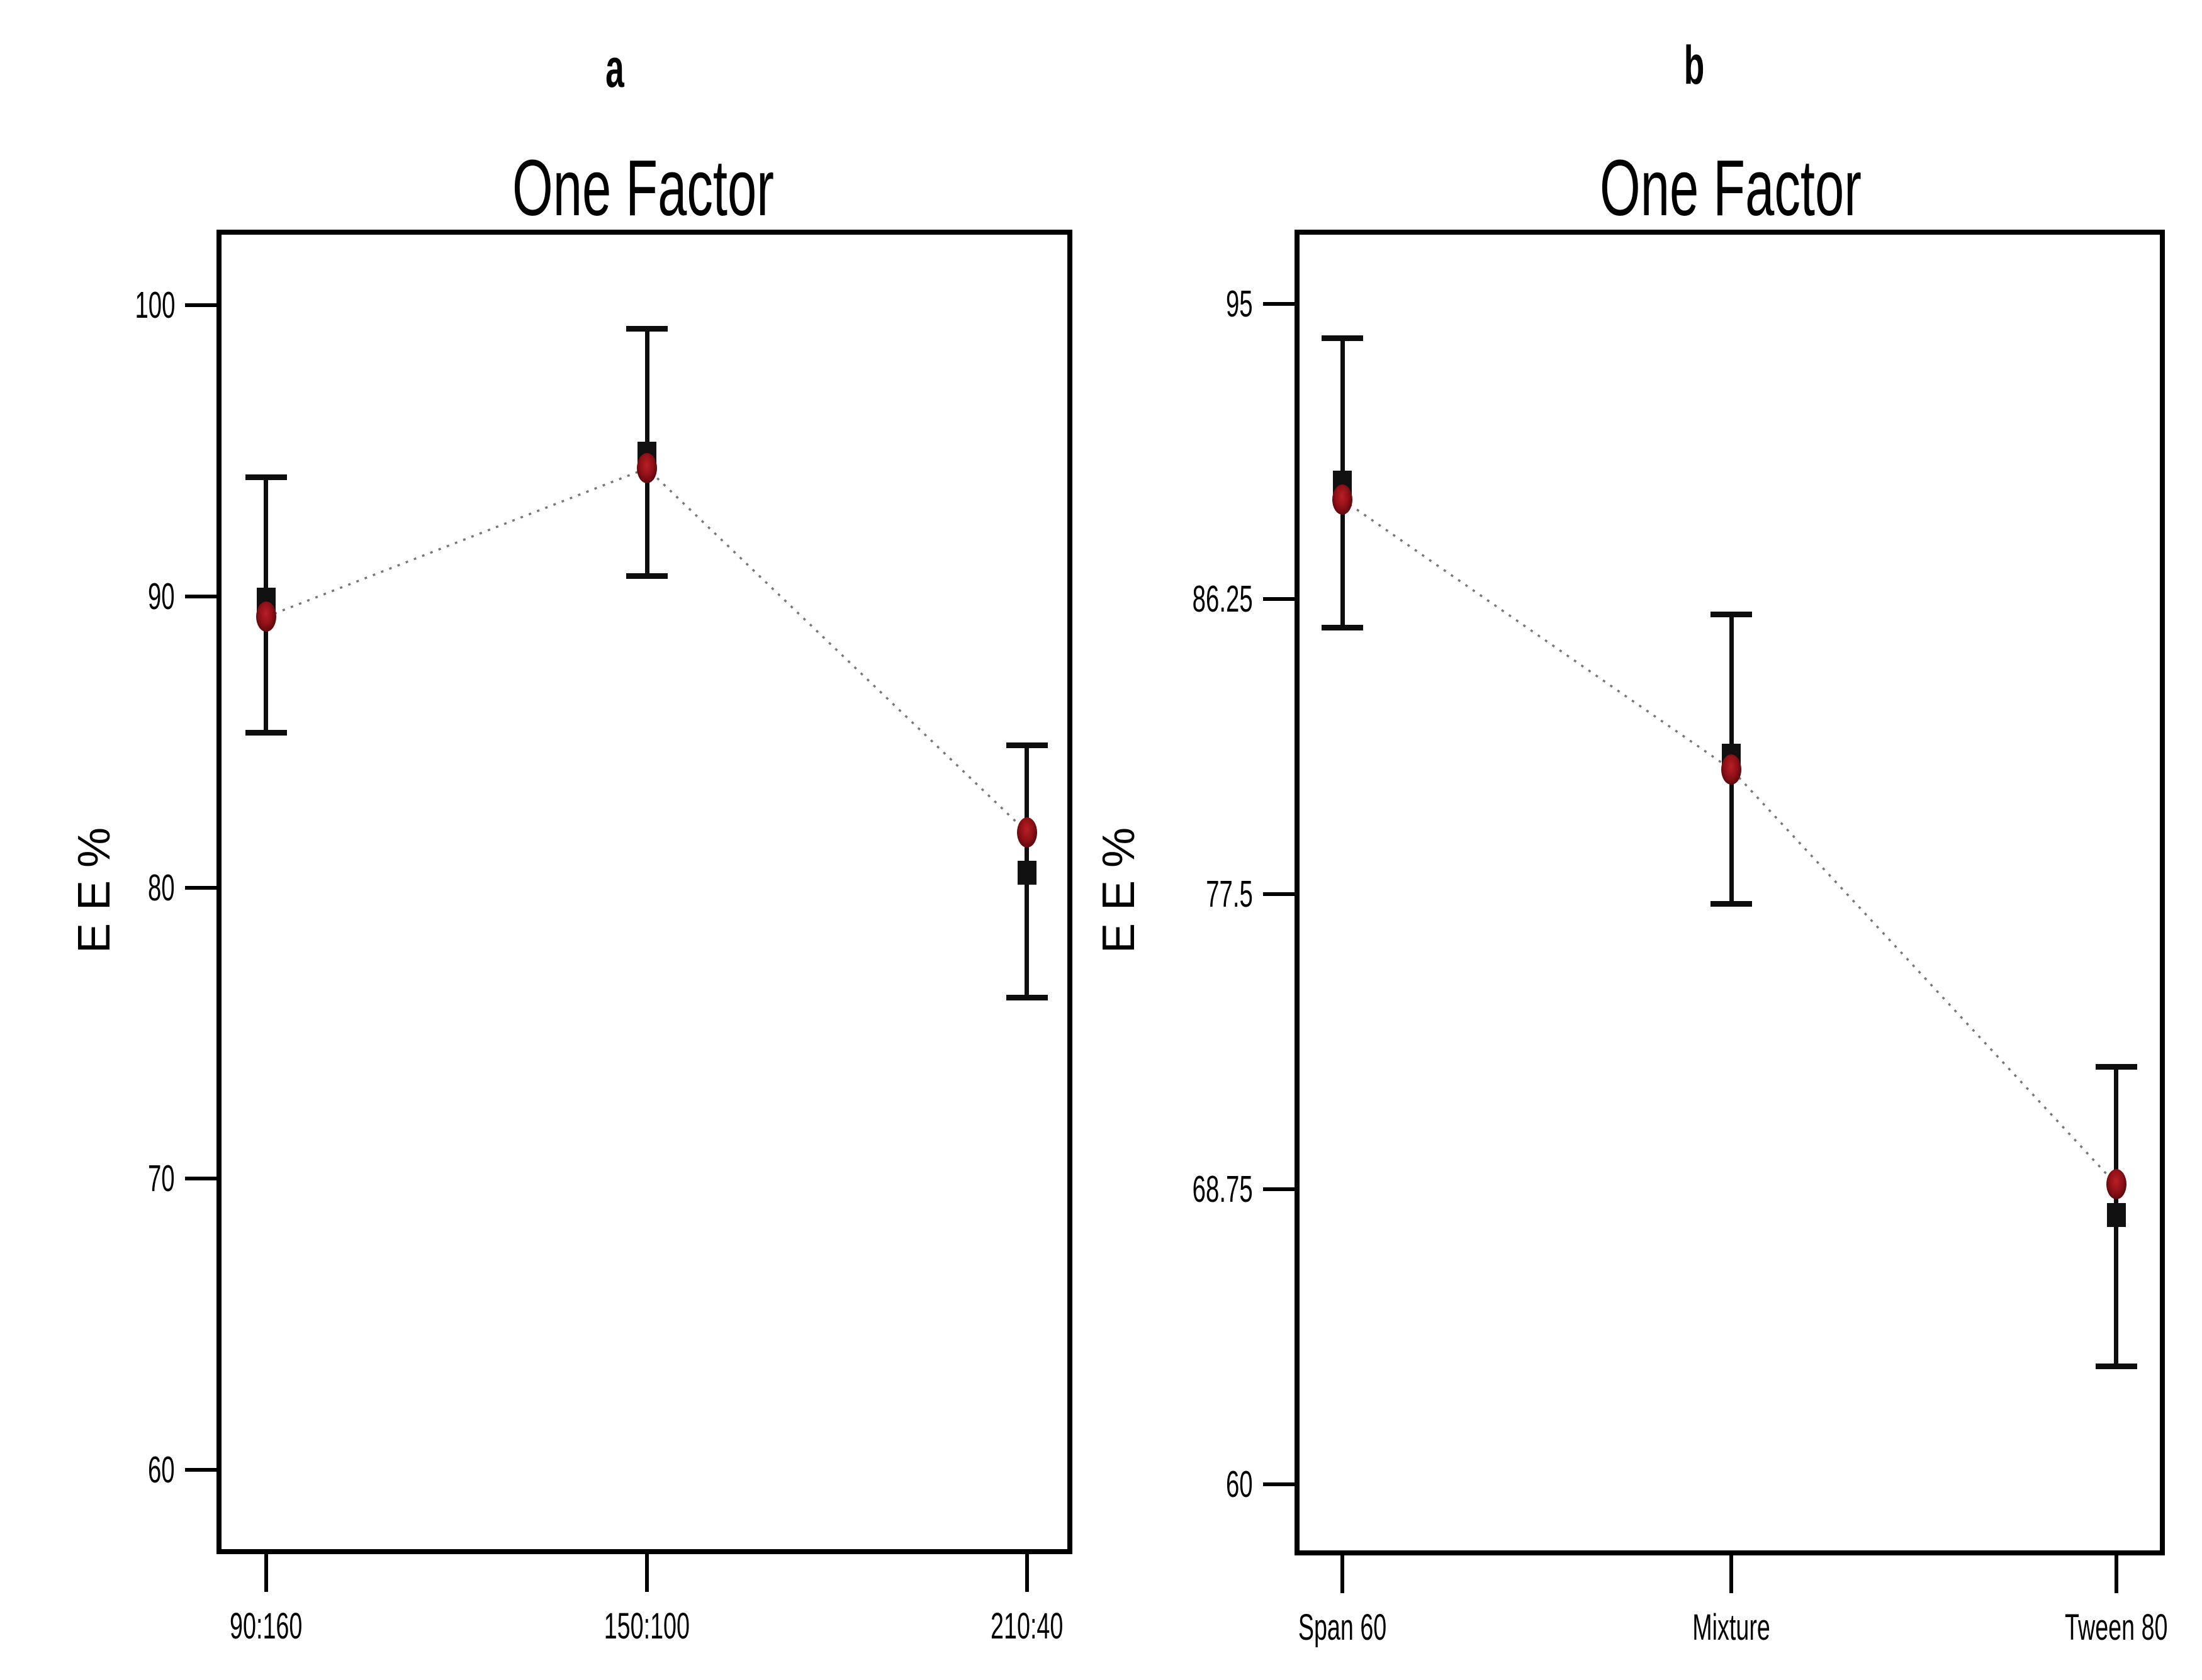 This screenshot has width=2202, height=1680. What do you see at coordinates (161, 1179) in the screenshot?
I see `y-tick-label-text: 70` at bounding box center [161, 1179].